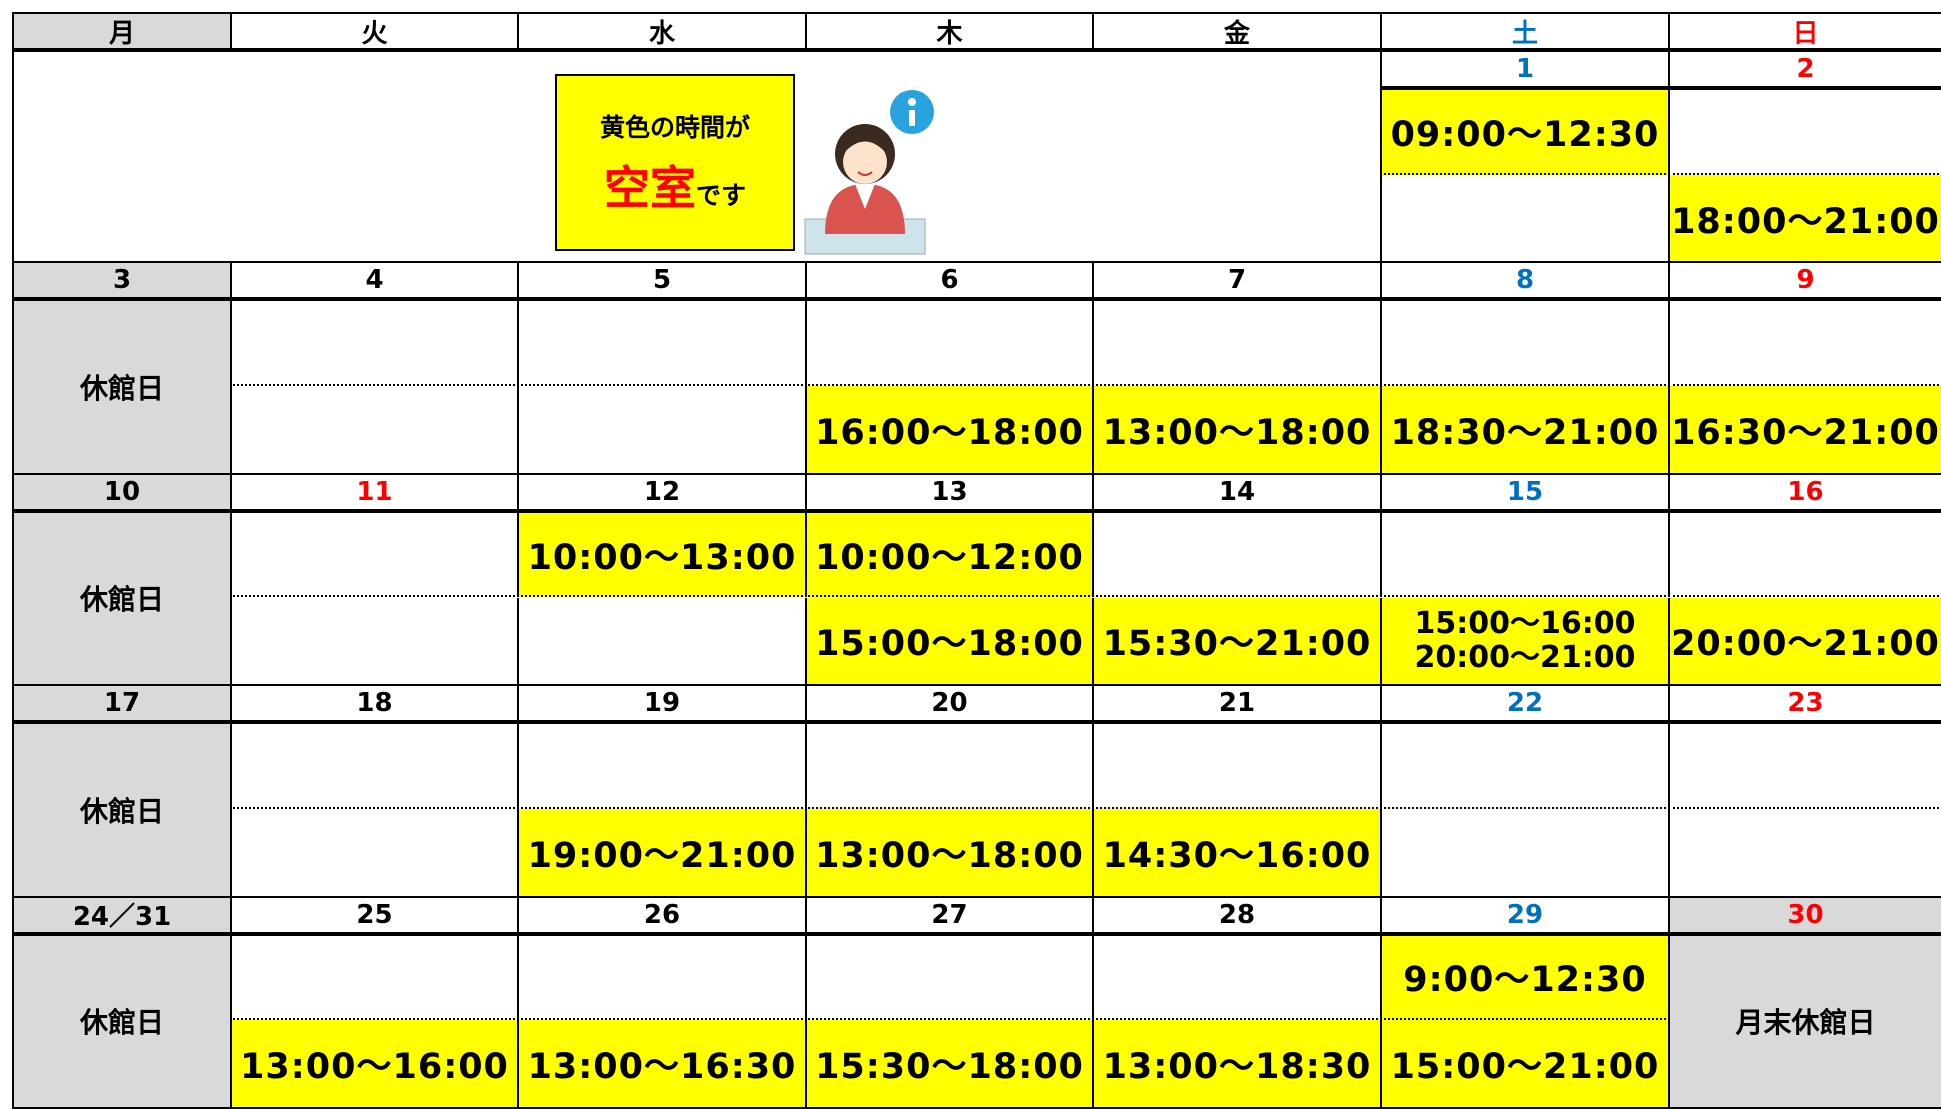 The width and height of the screenshot is (1941, 1109). What do you see at coordinates (674, 127) in the screenshot?
I see `notice-line: 黄色の時間が` at bounding box center [674, 127].